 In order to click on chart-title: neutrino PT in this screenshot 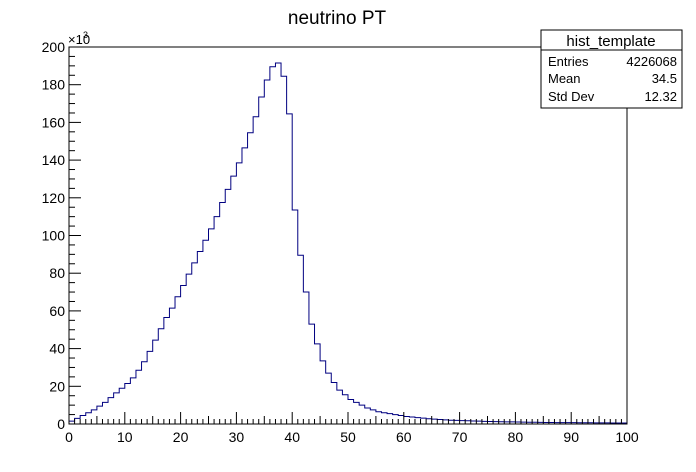, I will do `click(337, 18)`.